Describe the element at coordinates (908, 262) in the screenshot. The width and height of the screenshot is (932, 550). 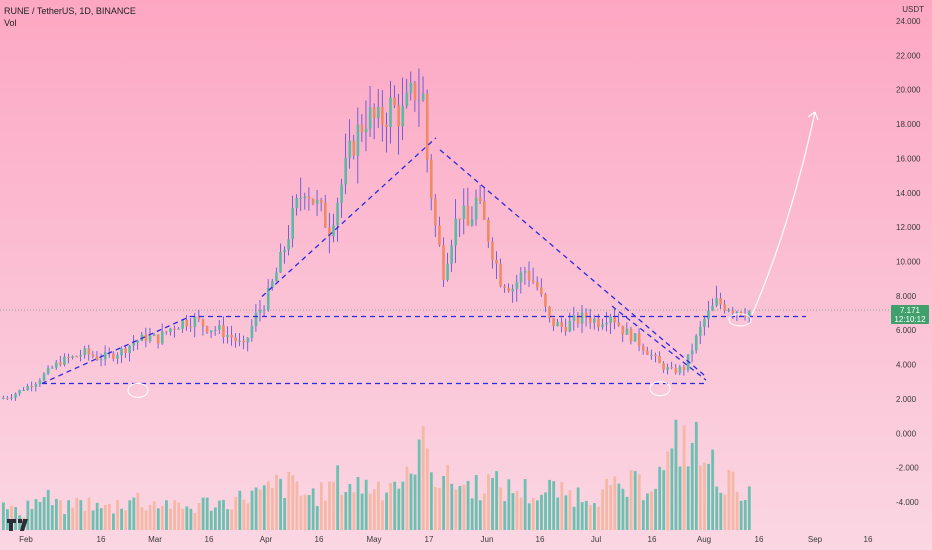
I see `y-tick-label: 10.000` at that location.